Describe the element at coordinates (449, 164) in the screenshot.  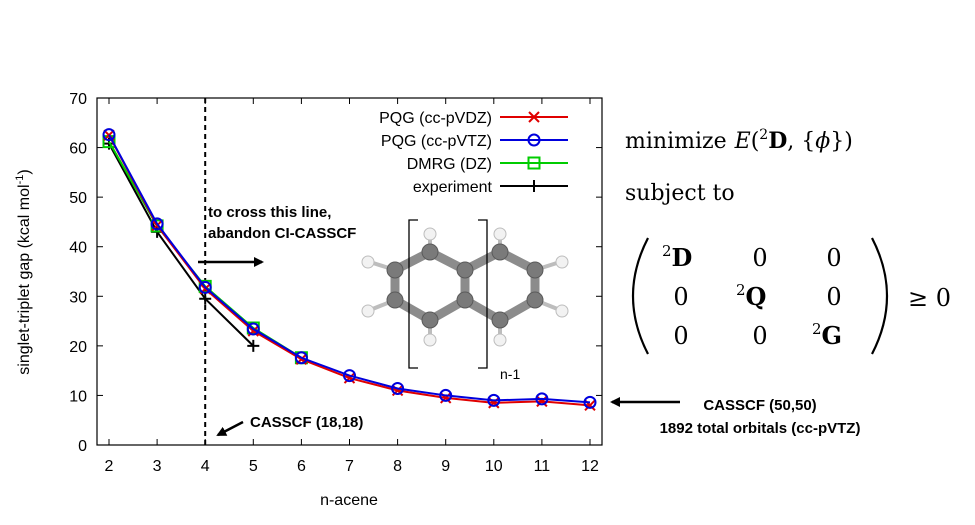
I see `legend-label-dmrg-dz: DMRG (DZ)` at that location.